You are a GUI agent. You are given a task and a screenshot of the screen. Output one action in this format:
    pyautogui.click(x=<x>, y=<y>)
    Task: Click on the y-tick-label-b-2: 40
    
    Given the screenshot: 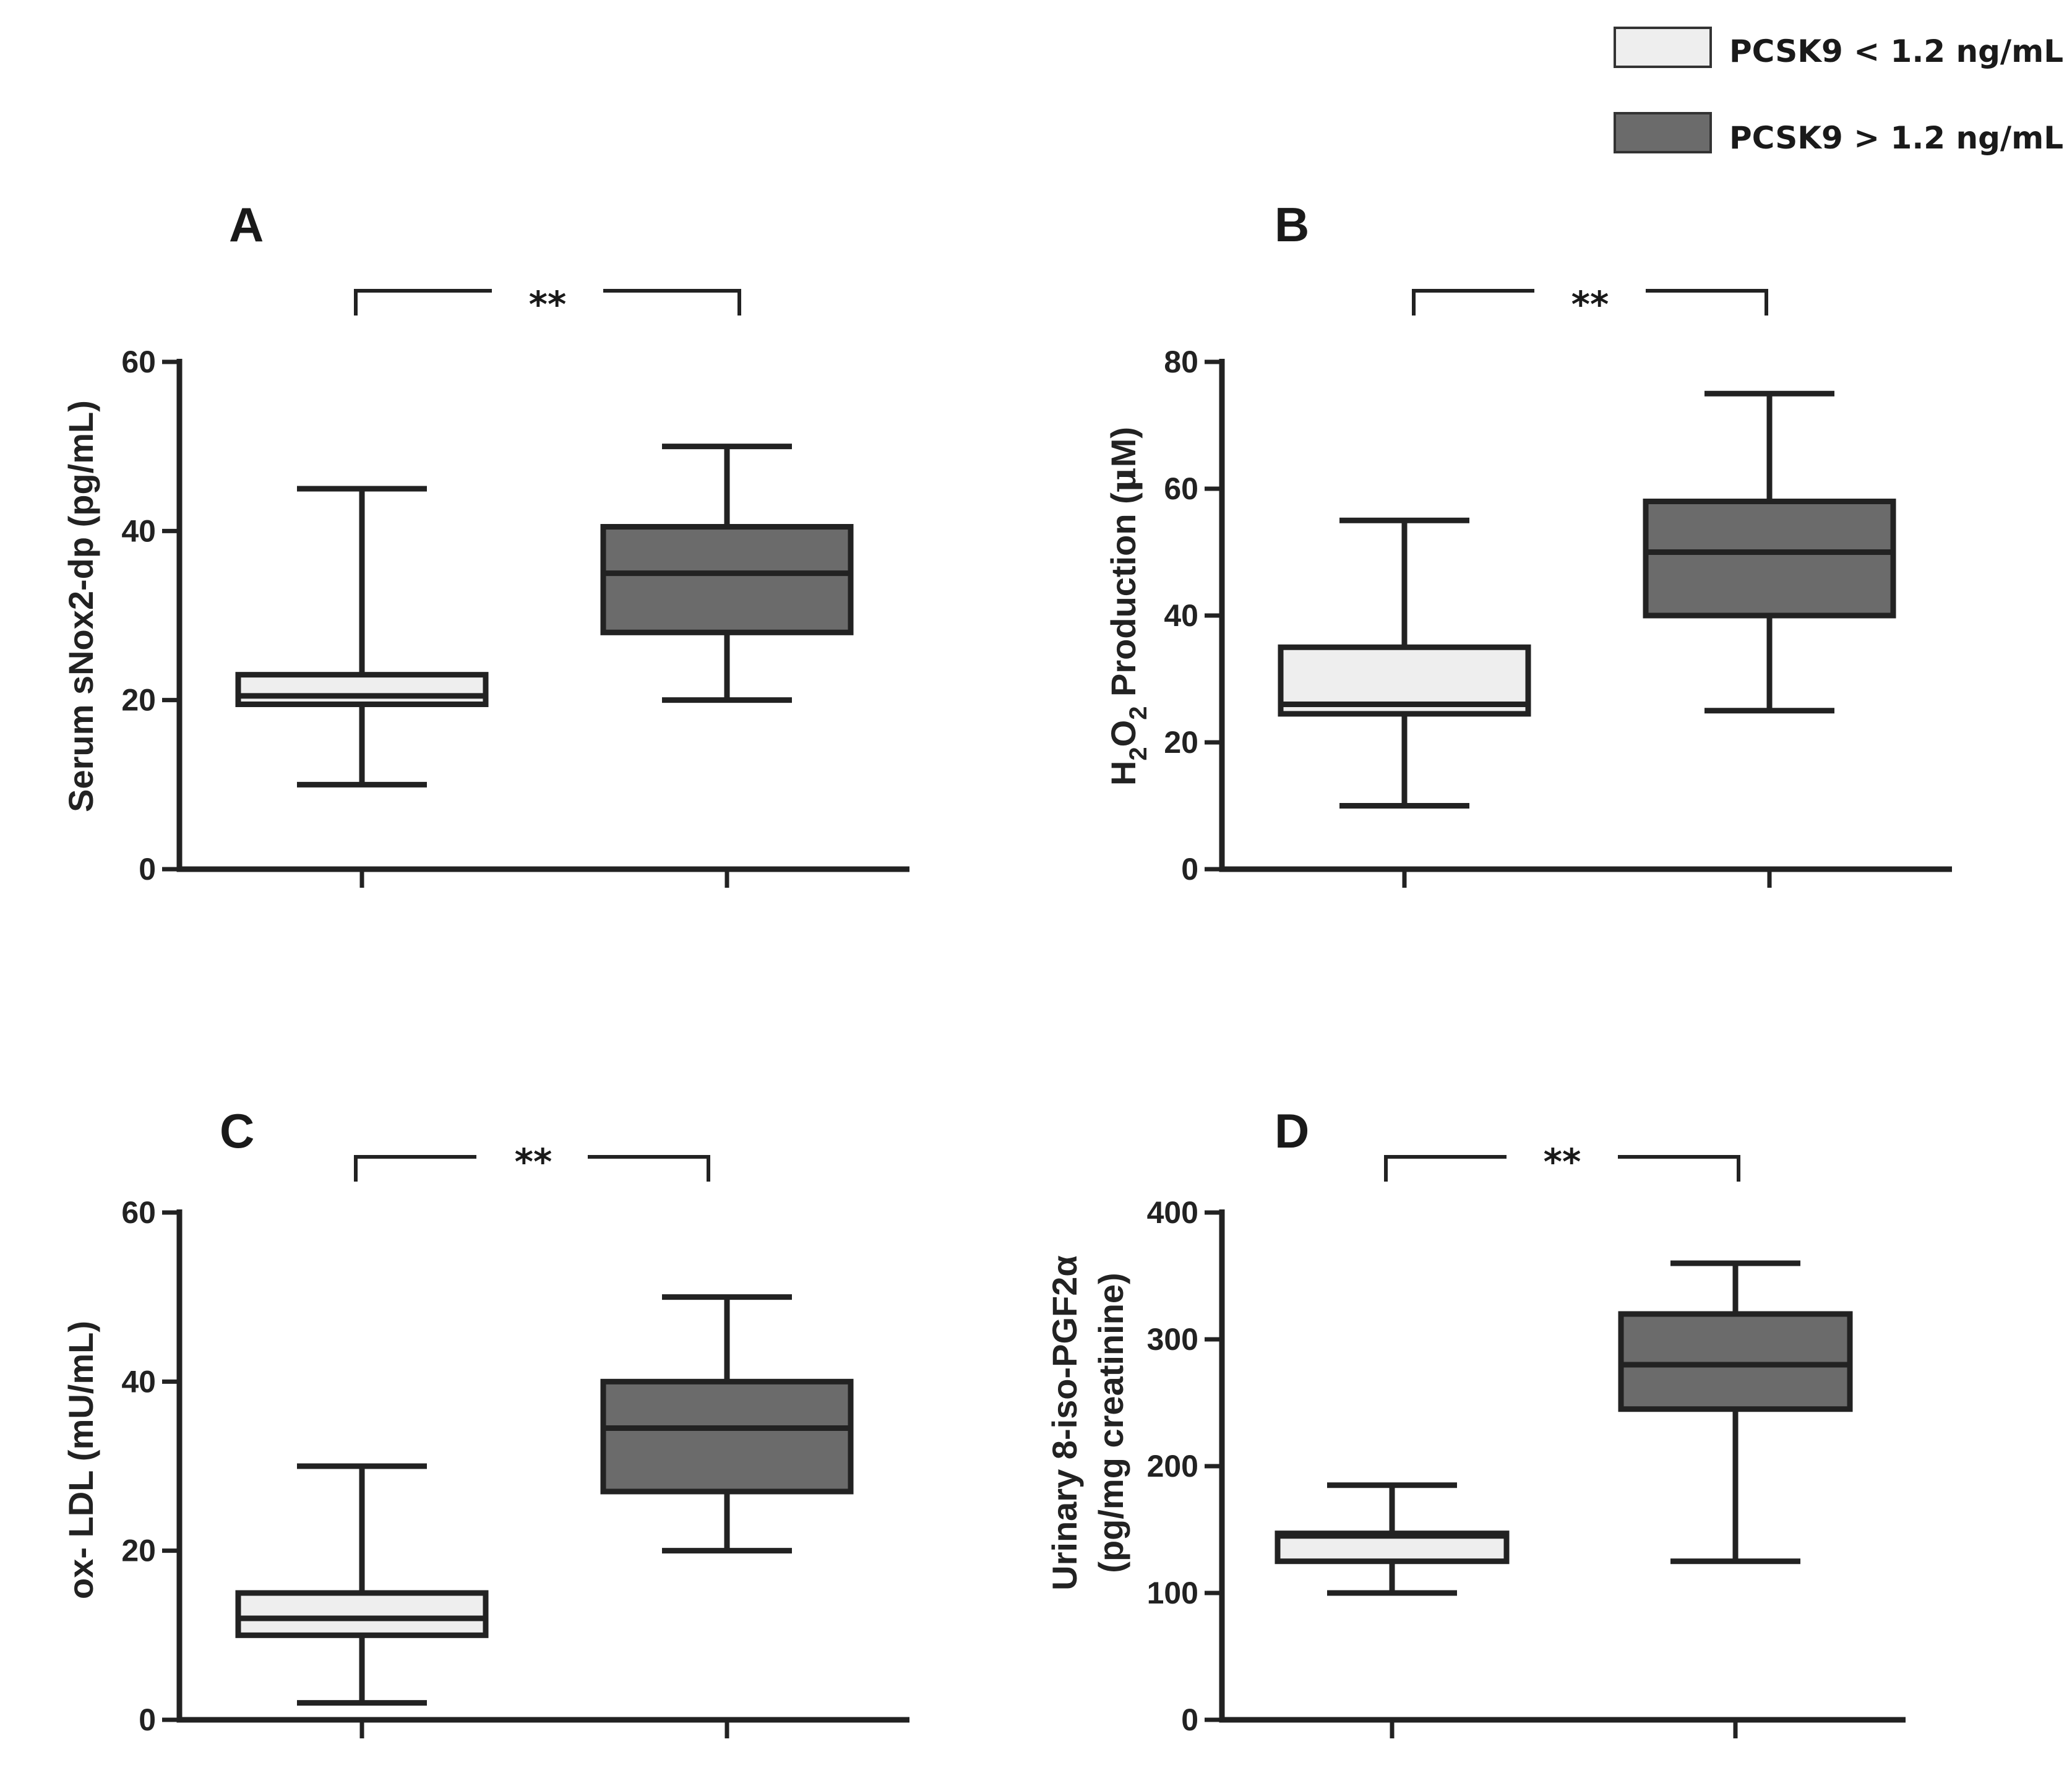 What is the action you would take?
    pyautogui.click(x=1181, y=615)
    